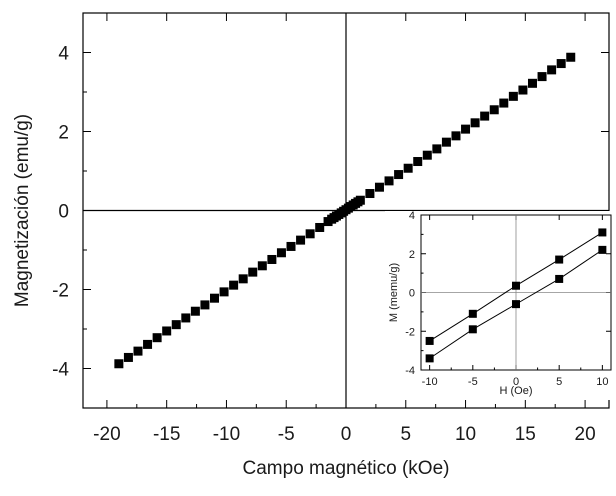 The width and height of the screenshot is (616, 496). Describe the element at coordinates (585, 434) in the screenshot. I see `main-x-tick-label: 20` at that location.